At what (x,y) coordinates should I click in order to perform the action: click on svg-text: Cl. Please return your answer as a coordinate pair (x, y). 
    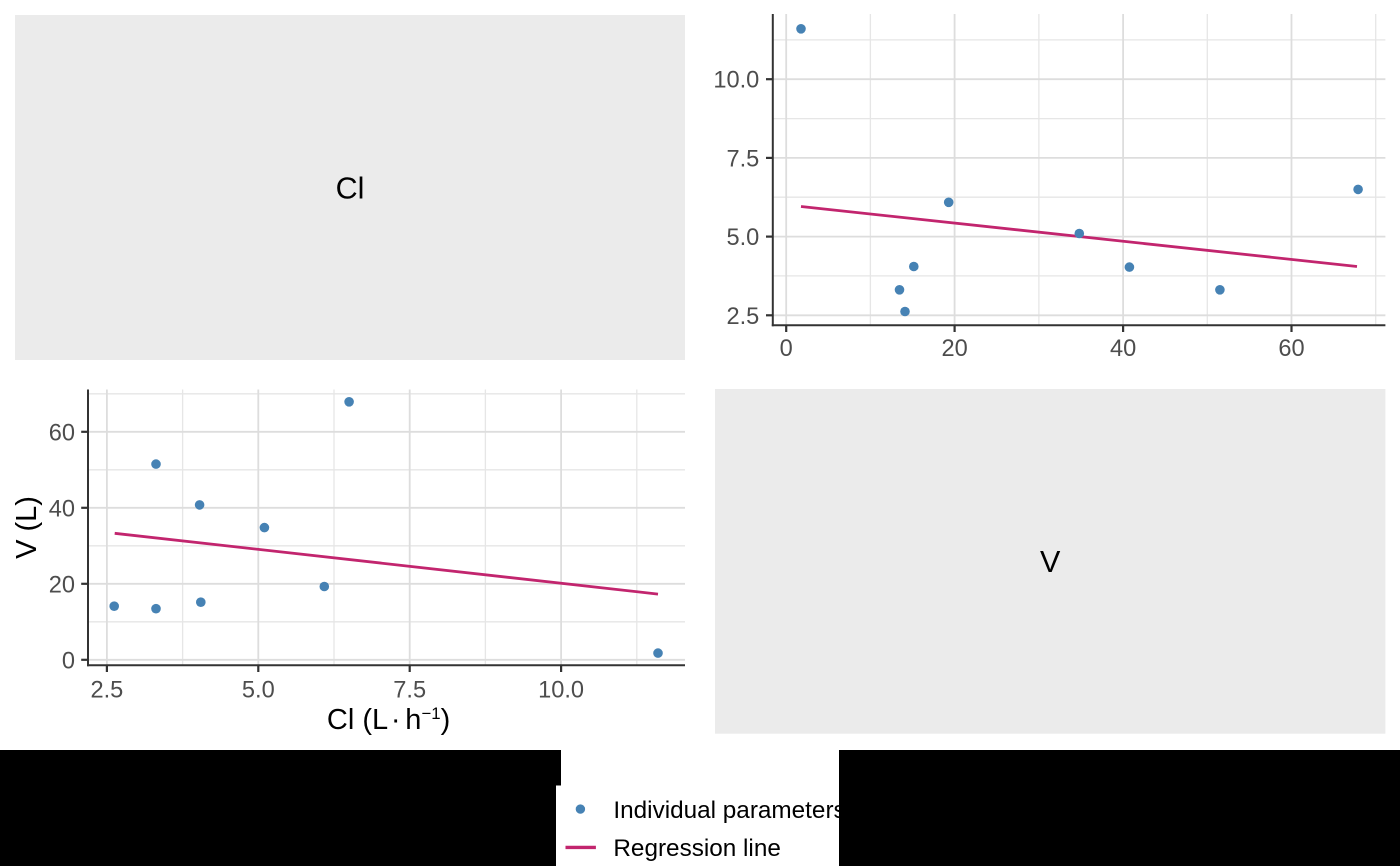
    Looking at the image, I should click on (350, 188).